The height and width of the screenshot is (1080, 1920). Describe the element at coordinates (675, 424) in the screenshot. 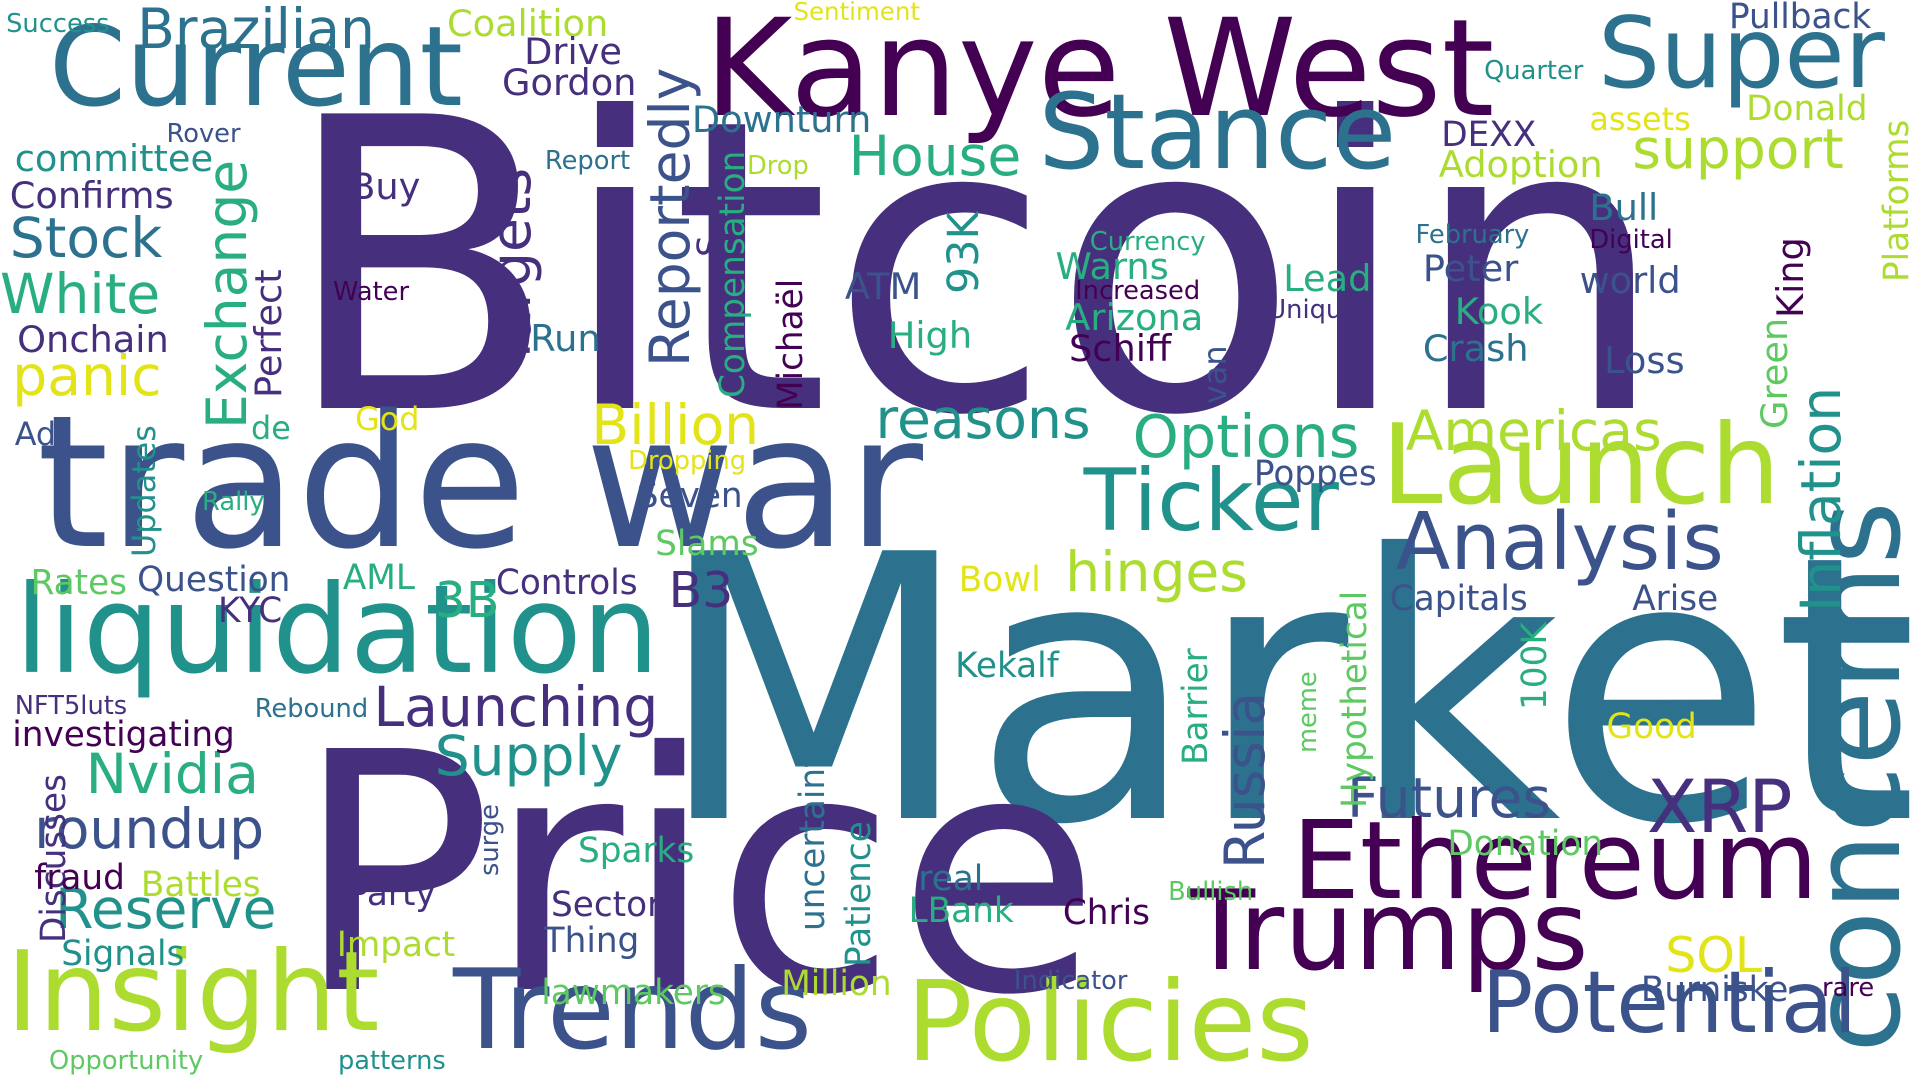

I see `word-billion: Billion` at that location.